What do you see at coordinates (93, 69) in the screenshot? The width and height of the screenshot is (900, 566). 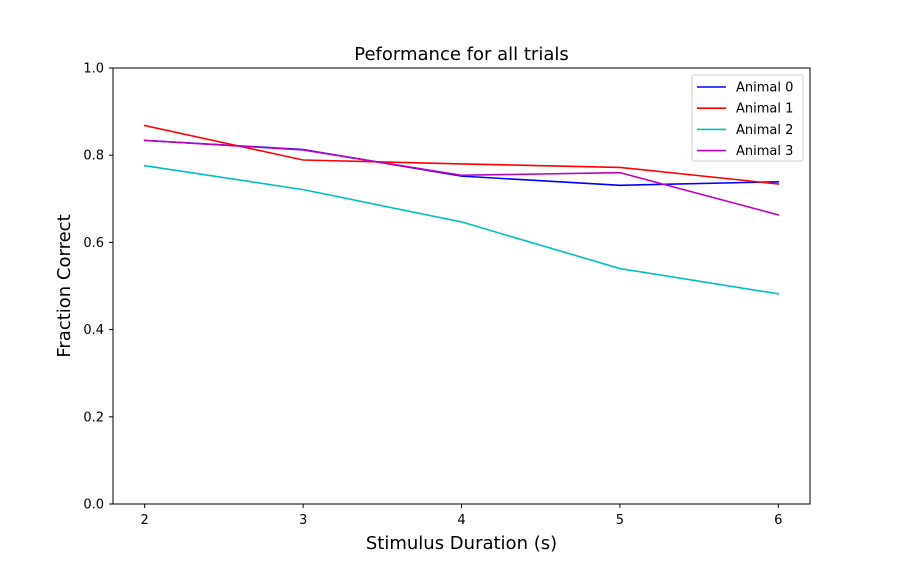 I see `y-tick-label: 1.0` at bounding box center [93, 69].